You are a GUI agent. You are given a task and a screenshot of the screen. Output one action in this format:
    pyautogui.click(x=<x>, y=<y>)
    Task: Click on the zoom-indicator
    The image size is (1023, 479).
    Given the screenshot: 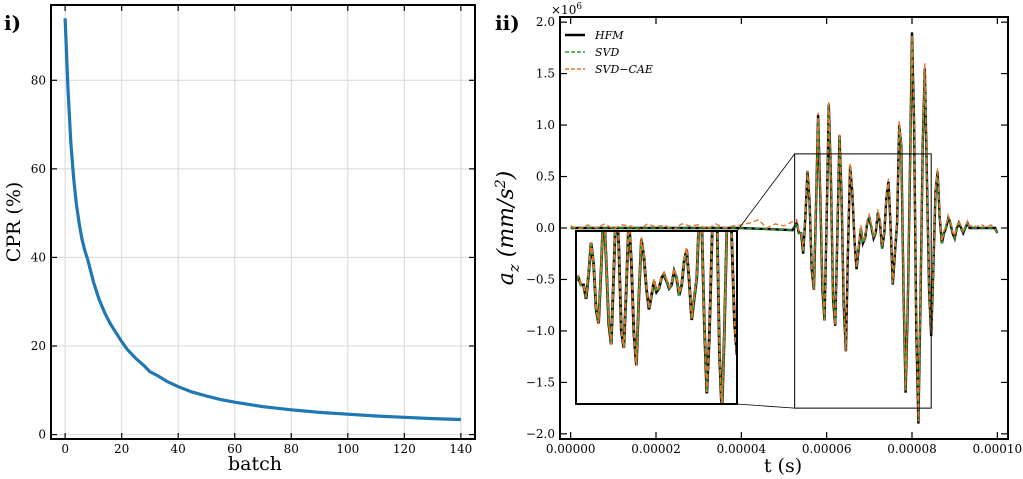 What is the action you would take?
    pyautogui.click(x=834, y=281)
    